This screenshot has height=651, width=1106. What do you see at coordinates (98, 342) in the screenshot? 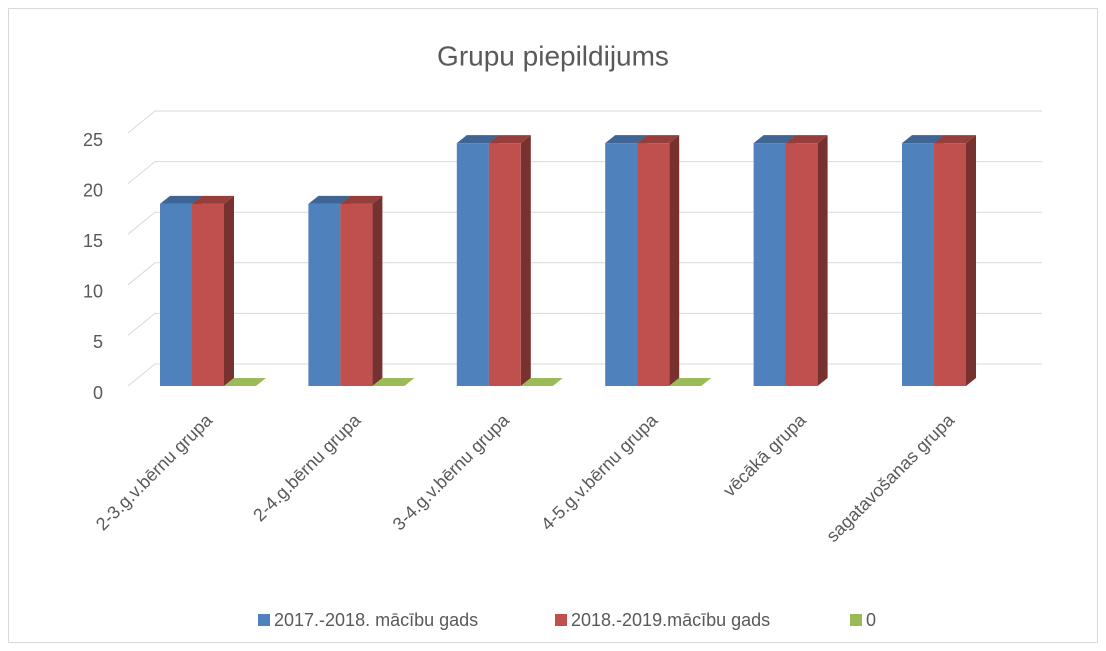
I see `y-tick-label: 5` at bounding box center [98, 342].